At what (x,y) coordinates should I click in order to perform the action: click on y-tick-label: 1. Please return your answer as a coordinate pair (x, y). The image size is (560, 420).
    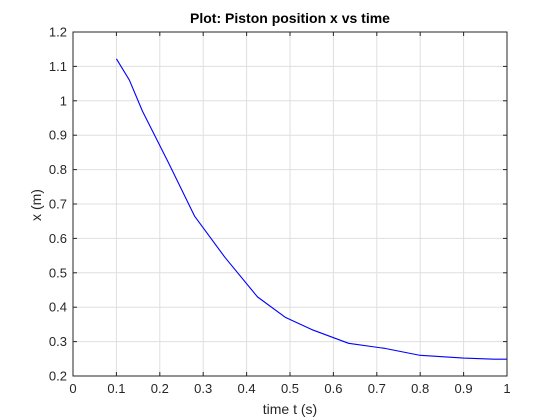
    Looking at the image, I should click on (63, 100).